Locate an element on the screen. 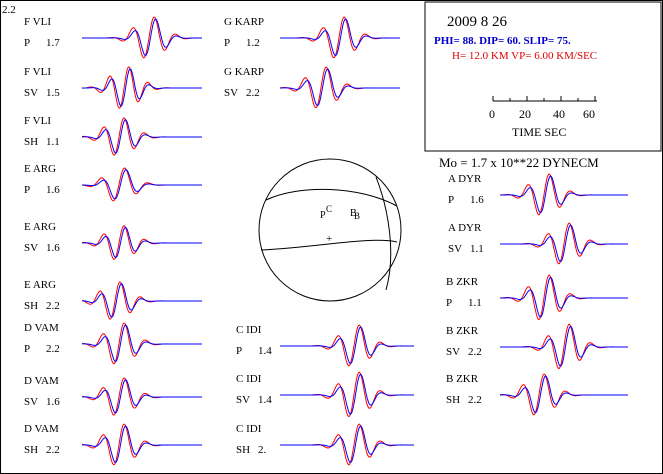  trace-10: G KARP SV 2.2 is located at coordinates (312, 87).